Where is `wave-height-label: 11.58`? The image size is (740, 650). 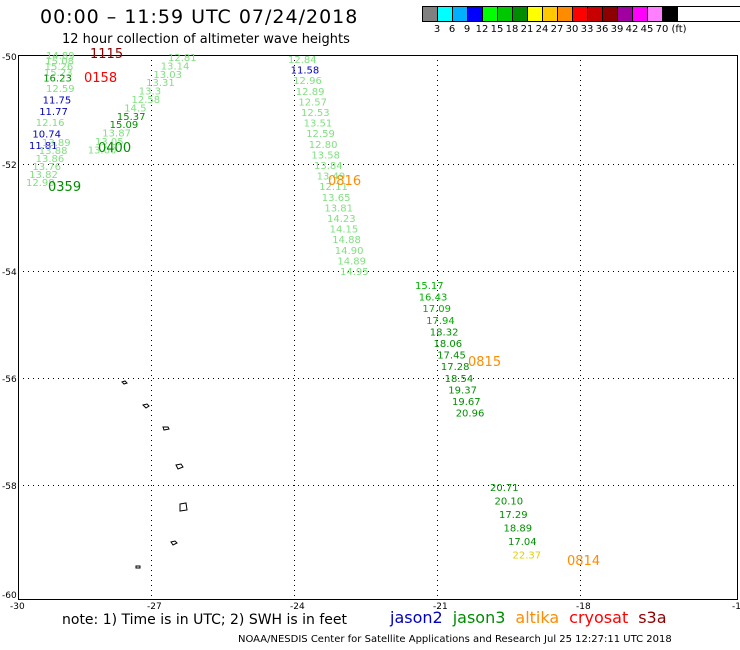 wave-height-label: 11.58 is located at coordinates (305, 71).